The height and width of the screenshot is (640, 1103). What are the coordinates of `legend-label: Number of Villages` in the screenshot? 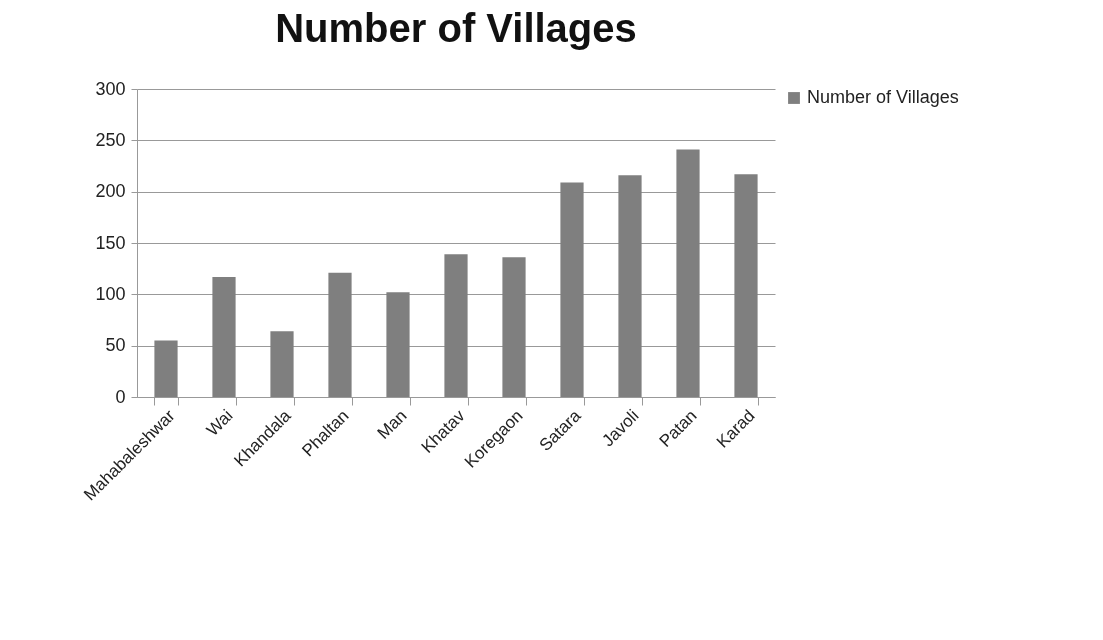 It's located at (883, 97).